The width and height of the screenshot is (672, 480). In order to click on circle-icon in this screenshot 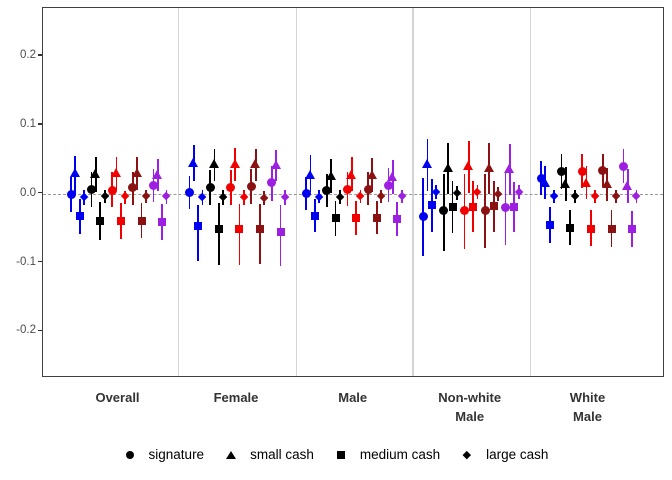, I will do `click(130, 455)`.